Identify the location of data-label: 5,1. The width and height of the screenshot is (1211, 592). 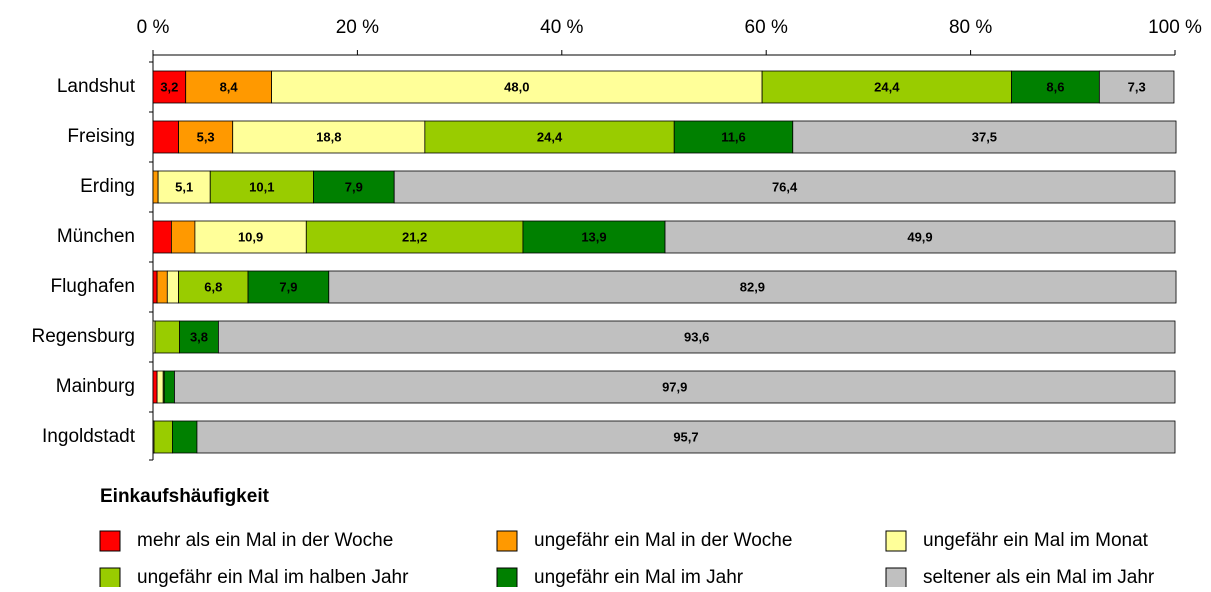
(184, 186).